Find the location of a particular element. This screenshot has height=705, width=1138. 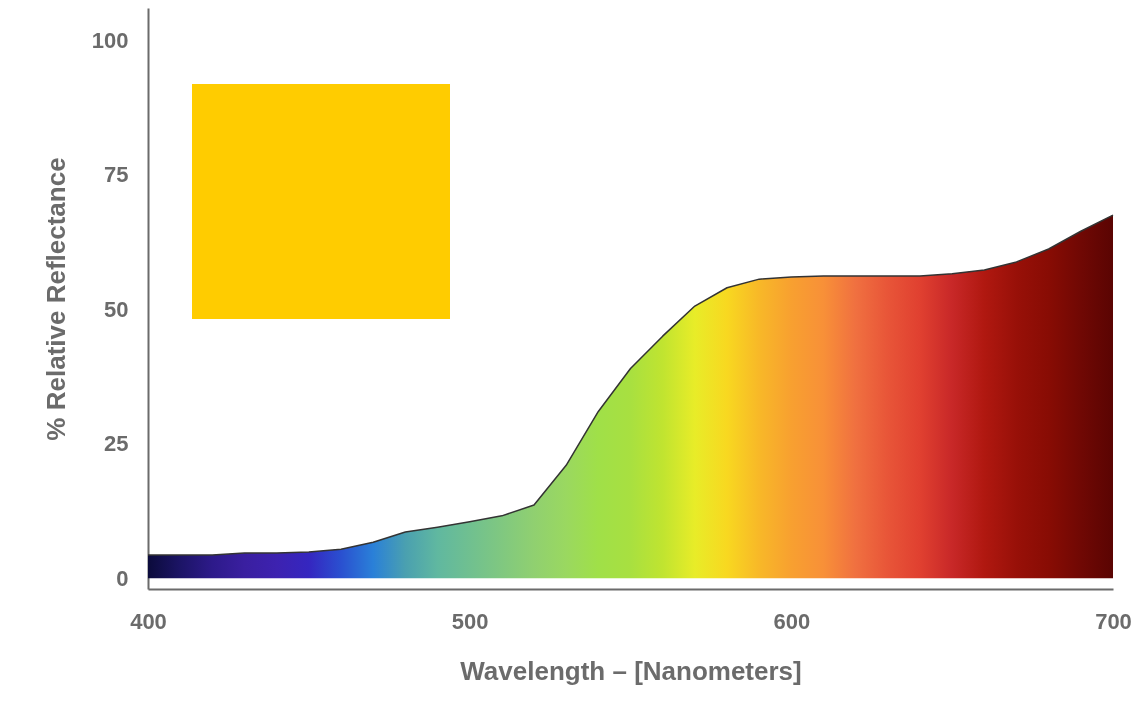

x-tick-label: 700 is located at coordinates (1113, 621).